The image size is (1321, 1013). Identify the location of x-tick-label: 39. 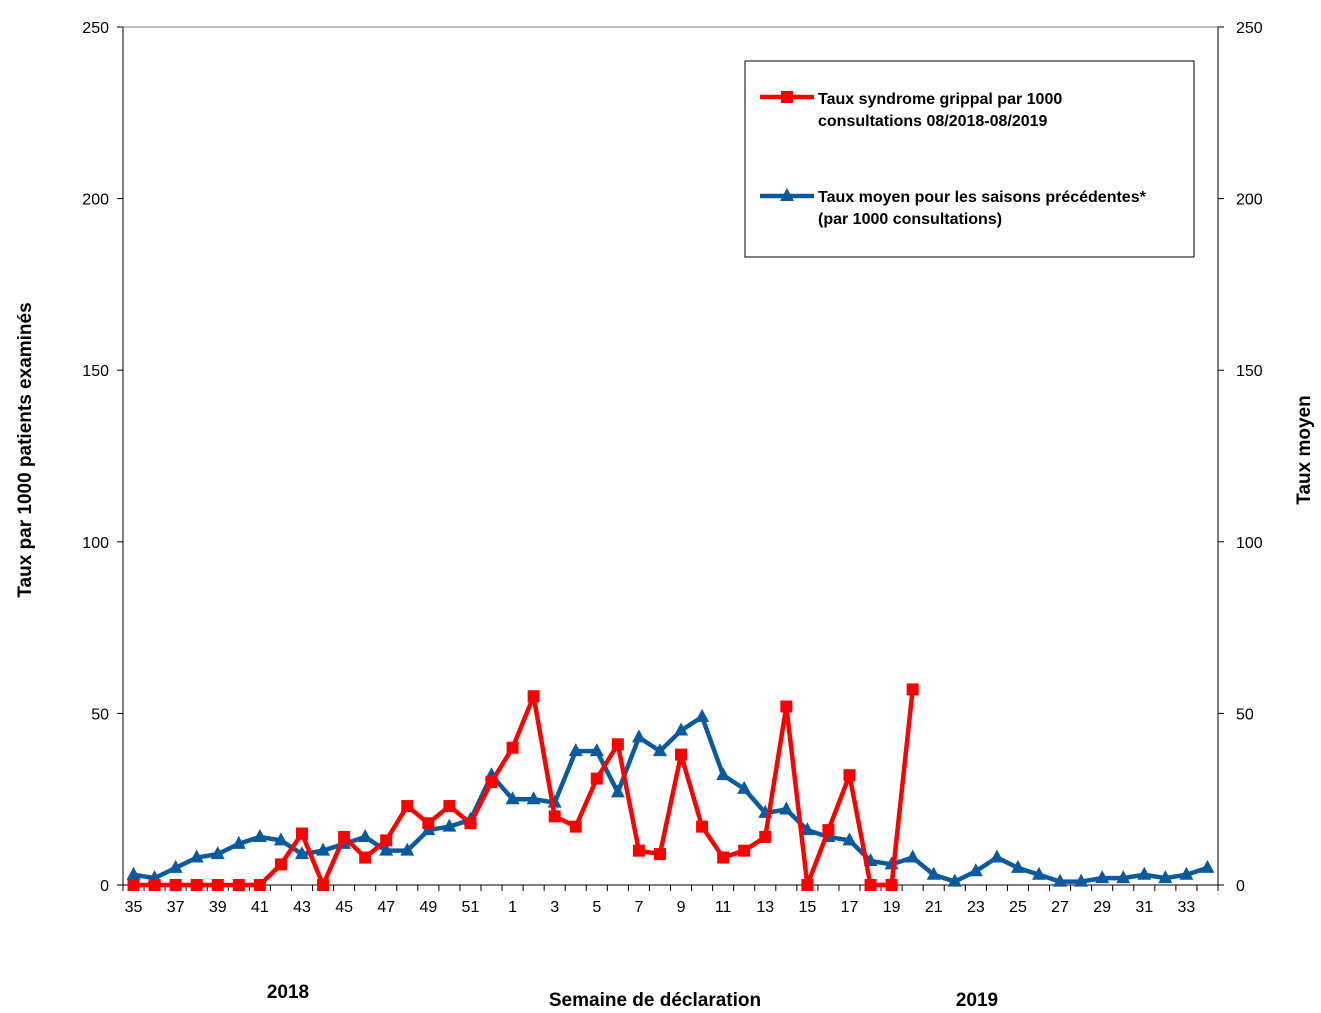
(218, 907).